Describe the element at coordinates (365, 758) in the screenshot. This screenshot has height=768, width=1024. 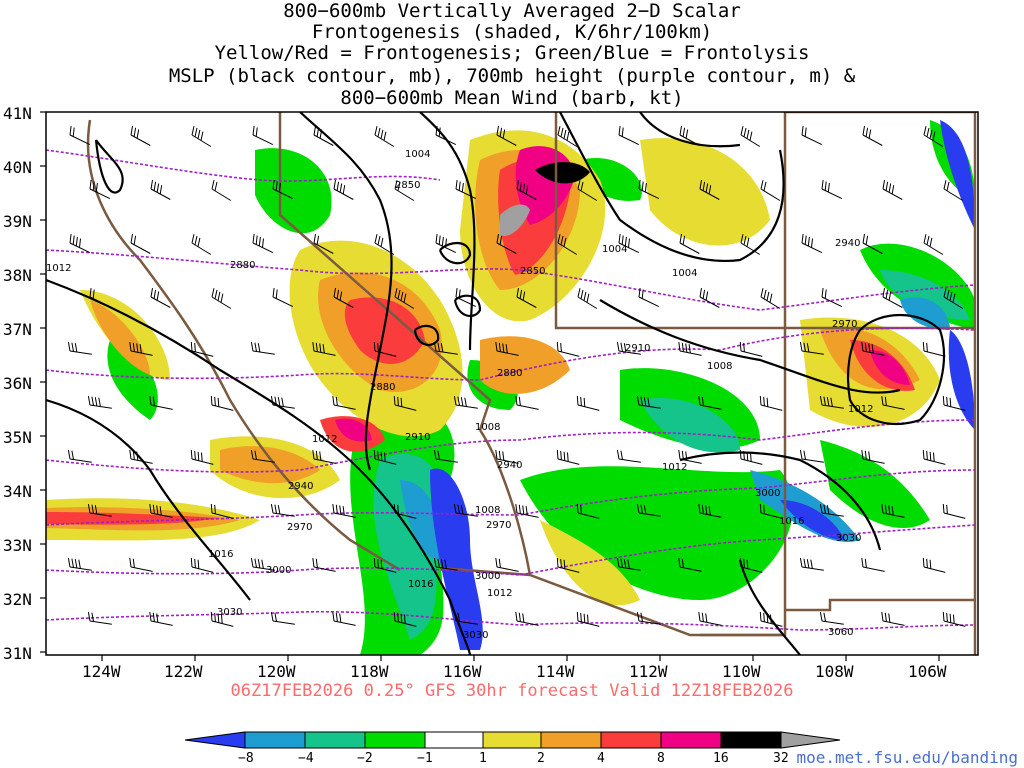
I see `colorbar-label: −2` at that location.